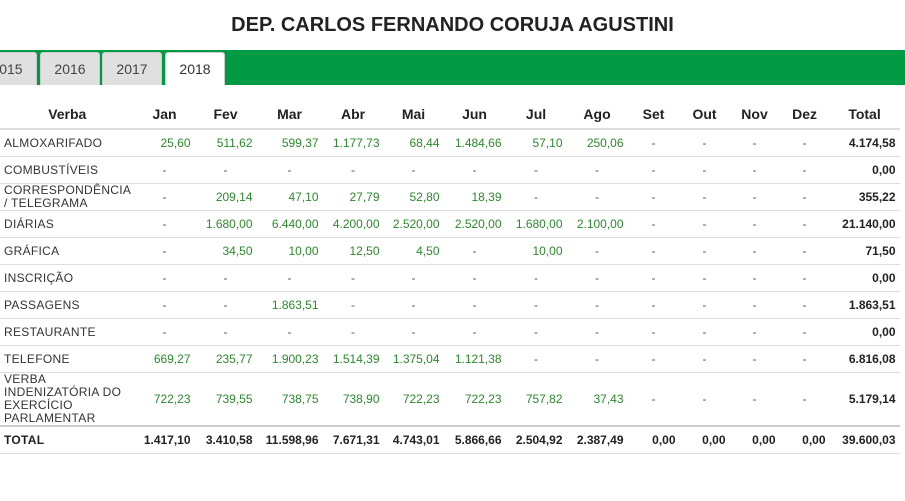 This screenshot has height=501, width=905. I want to click on cell: 1.177,73, so click(353, 143).